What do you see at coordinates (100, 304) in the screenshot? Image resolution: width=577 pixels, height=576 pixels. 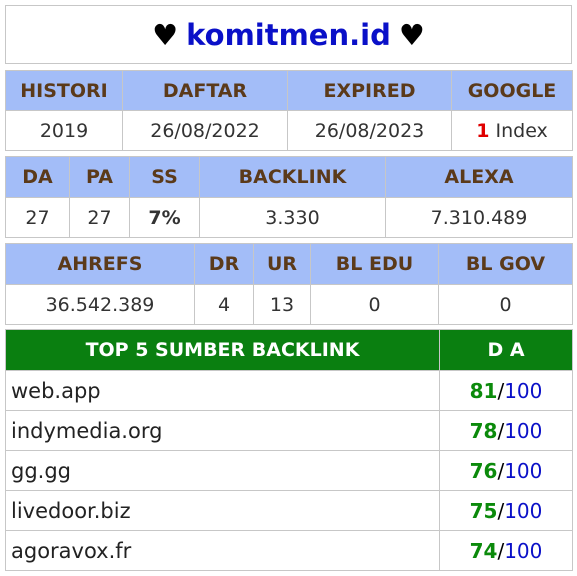 I see `value-ahrefs: 36.542.389` at bounding box center [100, 304].